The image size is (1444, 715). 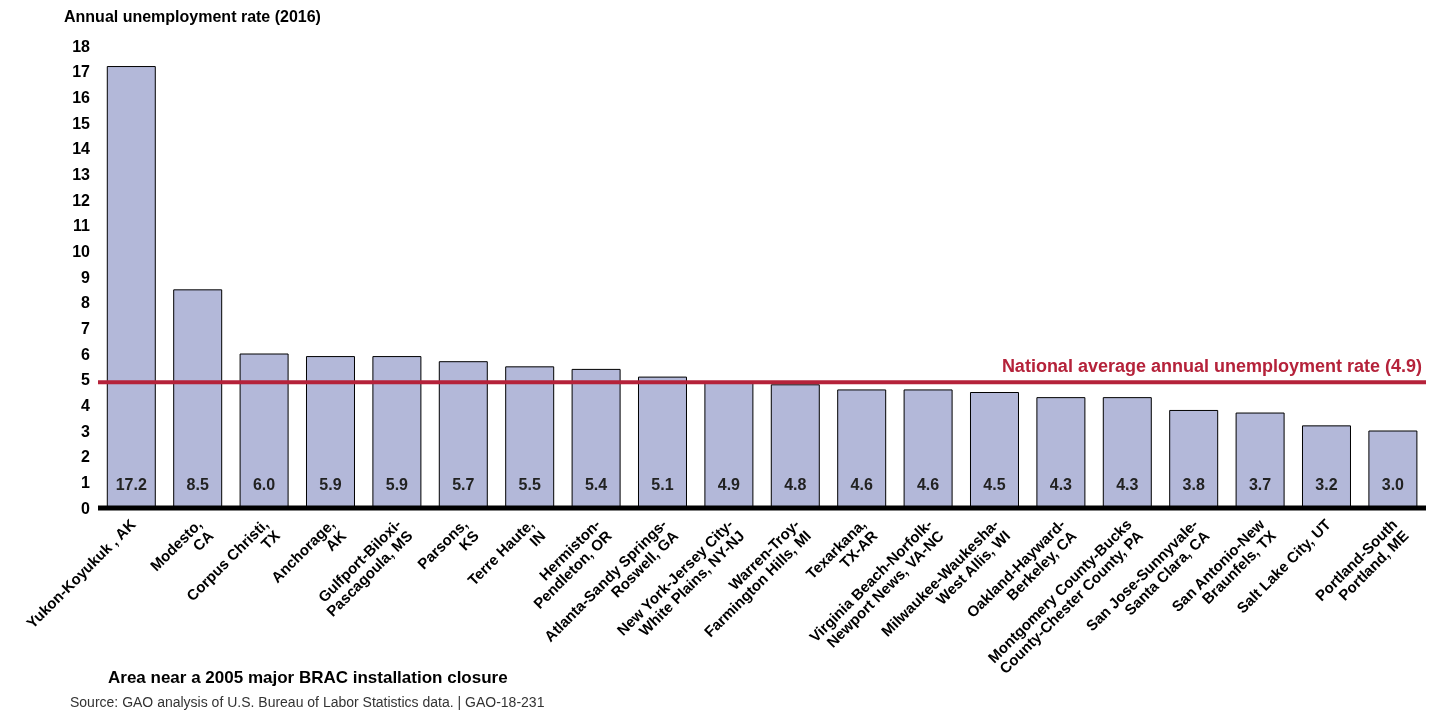 I want to click on data-label: 17.2, so click(x=131, y=484).